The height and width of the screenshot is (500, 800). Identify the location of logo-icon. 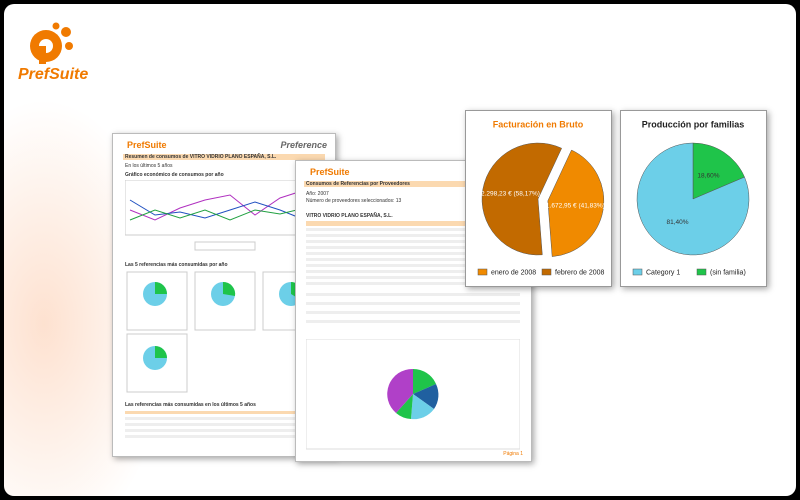
(51, 43).